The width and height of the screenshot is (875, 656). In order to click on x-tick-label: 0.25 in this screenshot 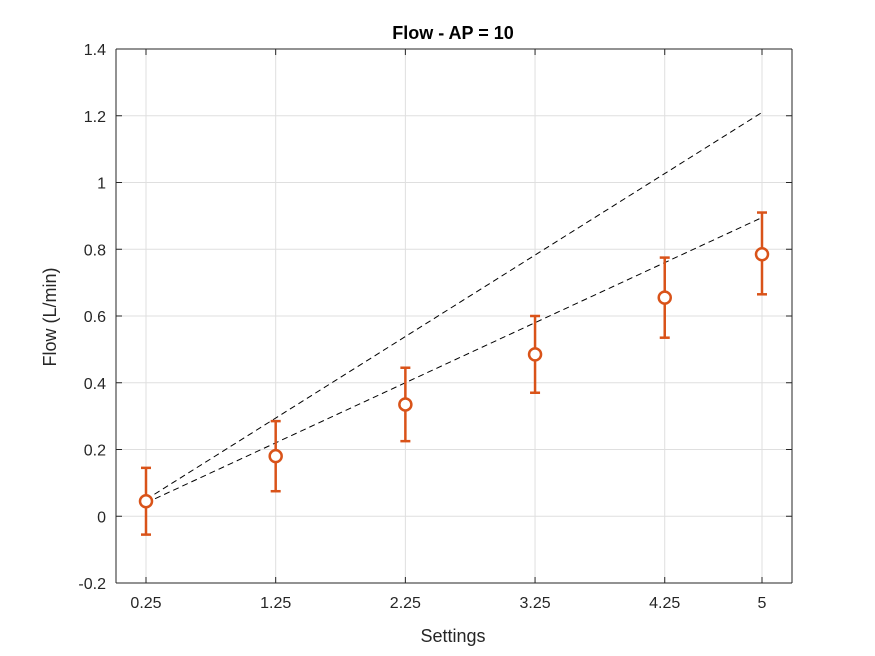, I will do `click(145, 603)`.